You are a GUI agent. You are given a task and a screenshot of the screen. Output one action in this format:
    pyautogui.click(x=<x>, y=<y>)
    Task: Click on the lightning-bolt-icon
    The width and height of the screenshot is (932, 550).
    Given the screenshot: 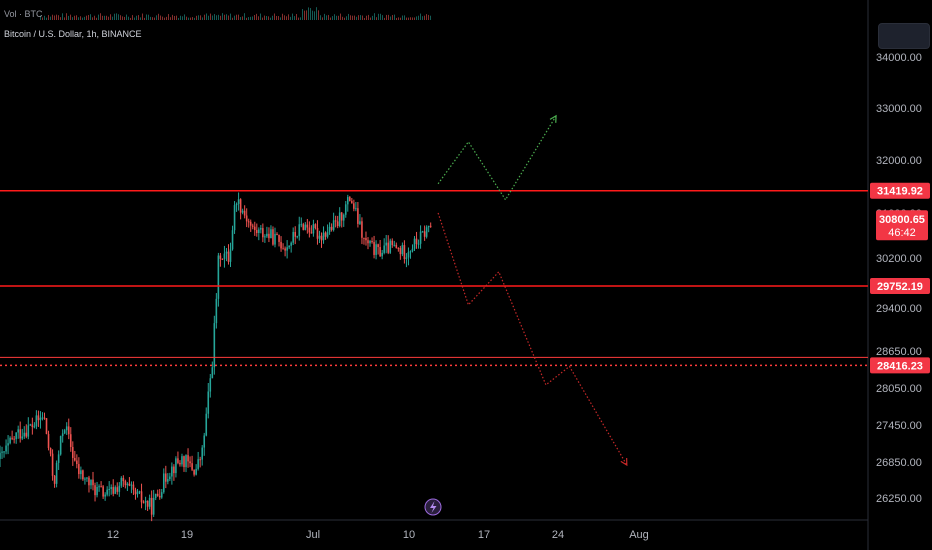 What is the action you would take?
    pyautogui.click(x=433, y=507)
    